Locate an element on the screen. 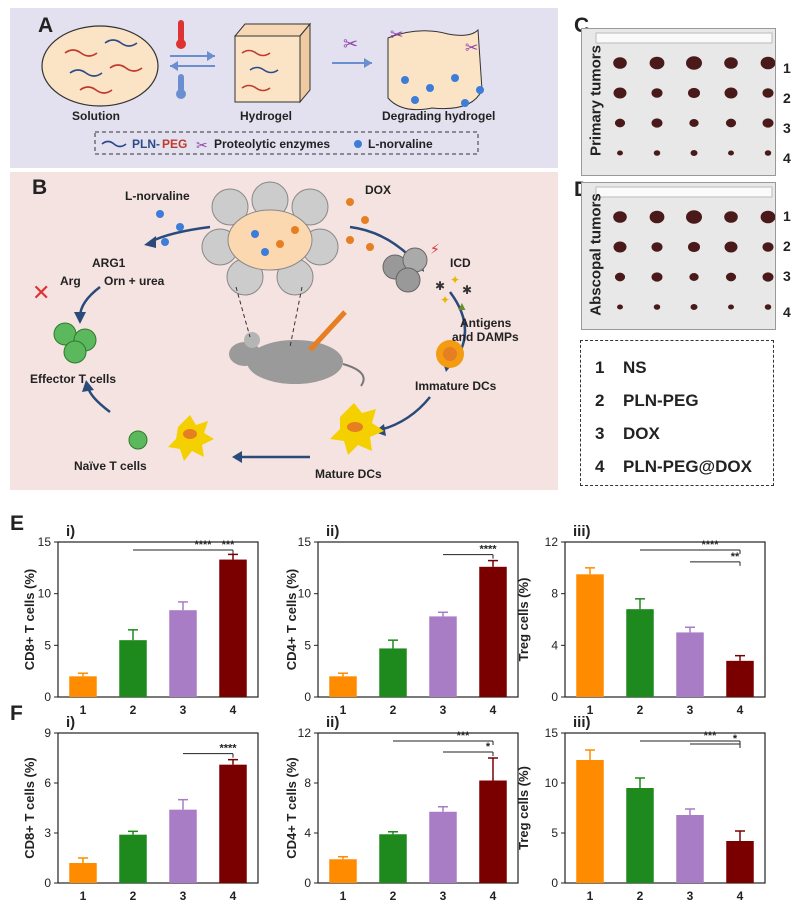 Image resolution: width=799 pixels, height=909 pixels. y-tick-label: 0 is located at coordinates (47, 697).